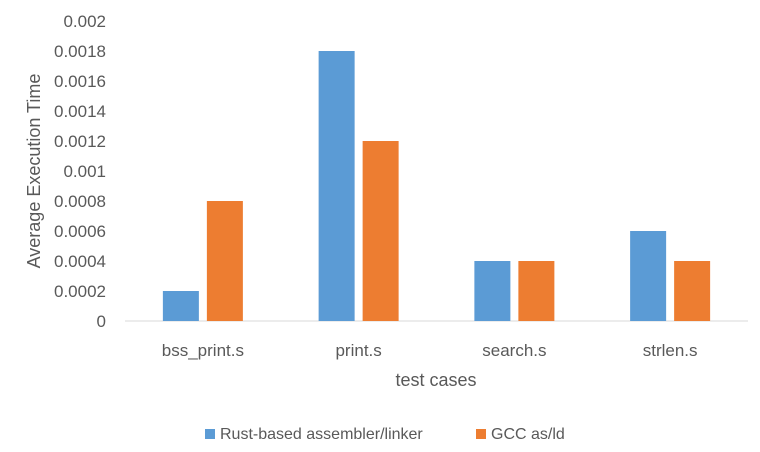 This screenshot has width=760, height=452. Describe the element at coordinates (670, 350) in the screenshot. I see `x-category-label: strlen.s` at that location.